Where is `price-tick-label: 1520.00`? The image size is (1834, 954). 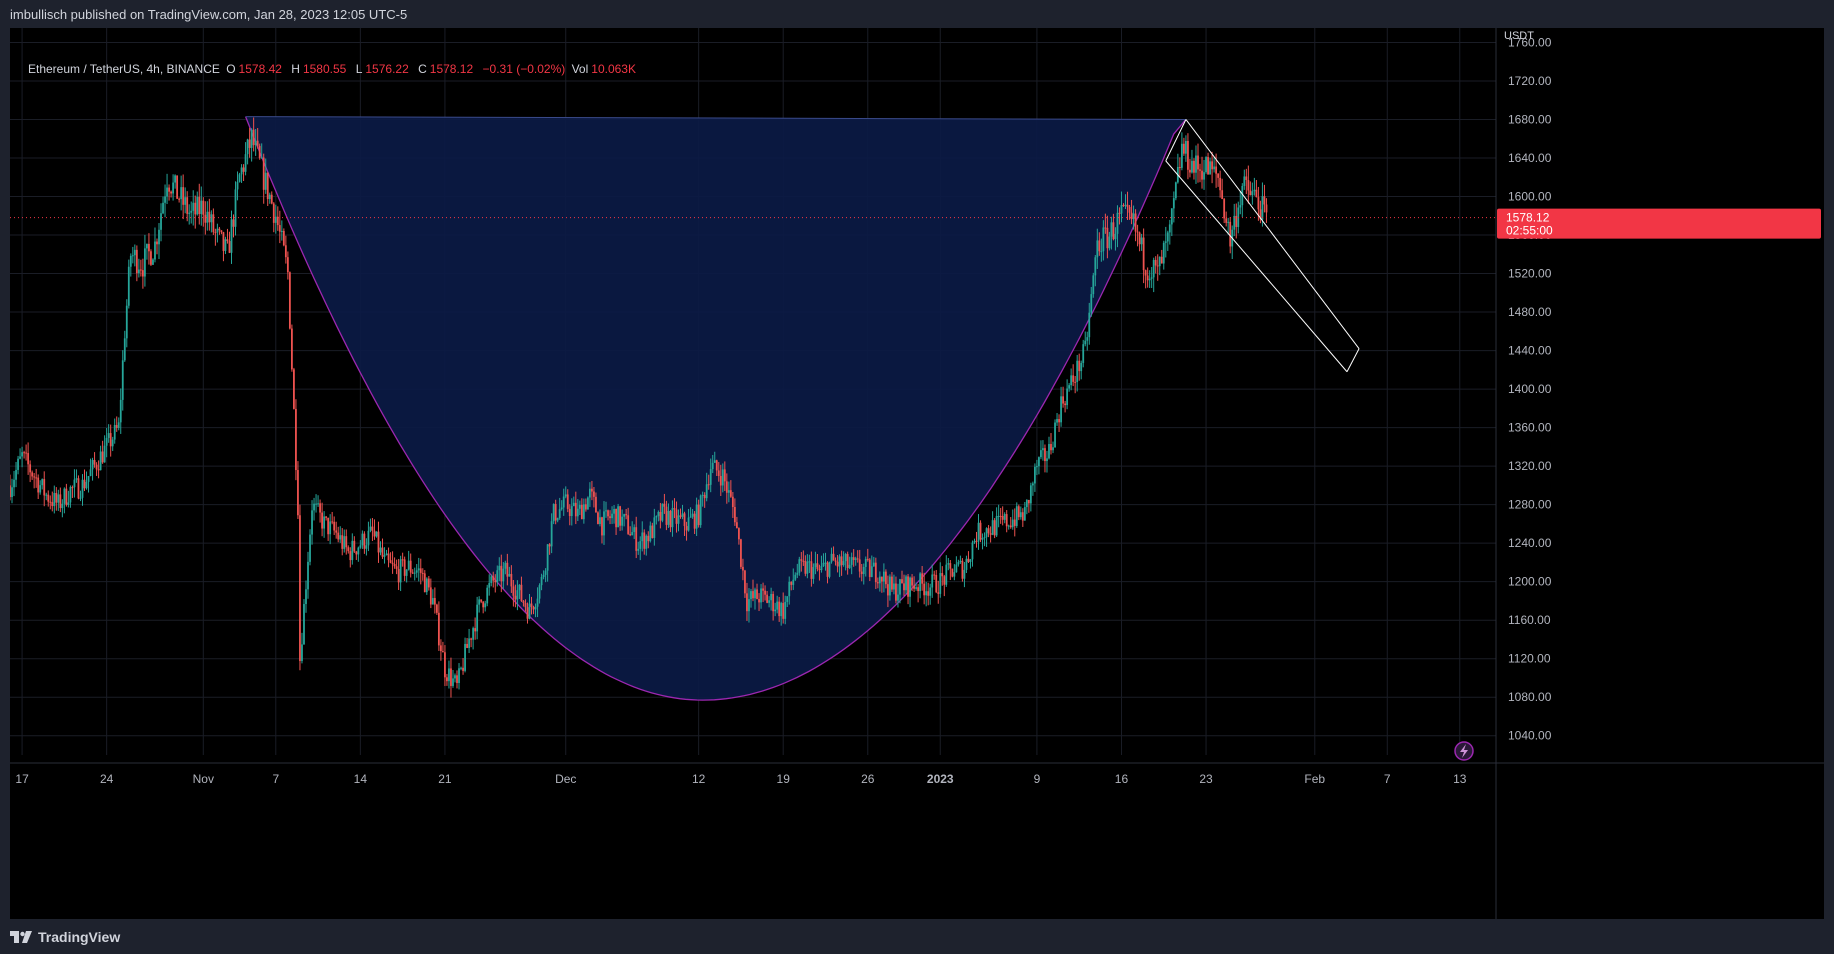 price-tick-label: 1520.00 is located at coordinates (1530, 274).